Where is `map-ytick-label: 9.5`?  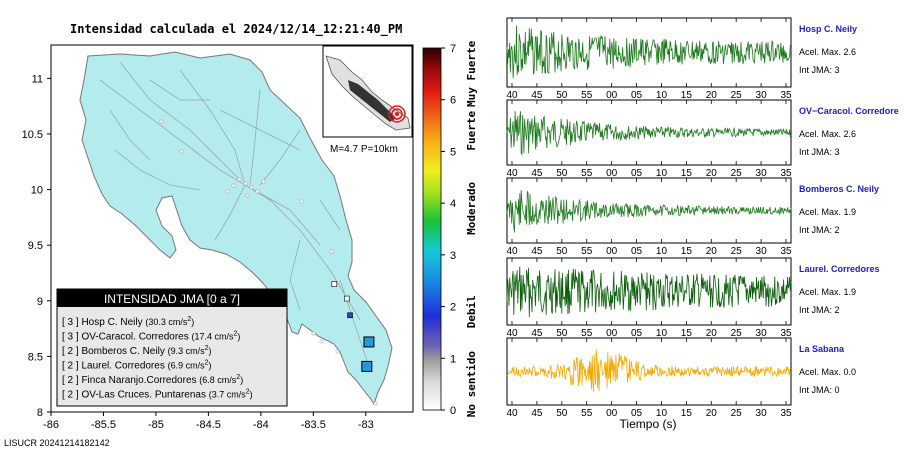
map-ytick-label: 9.5 is located at coordinates (35, 246).